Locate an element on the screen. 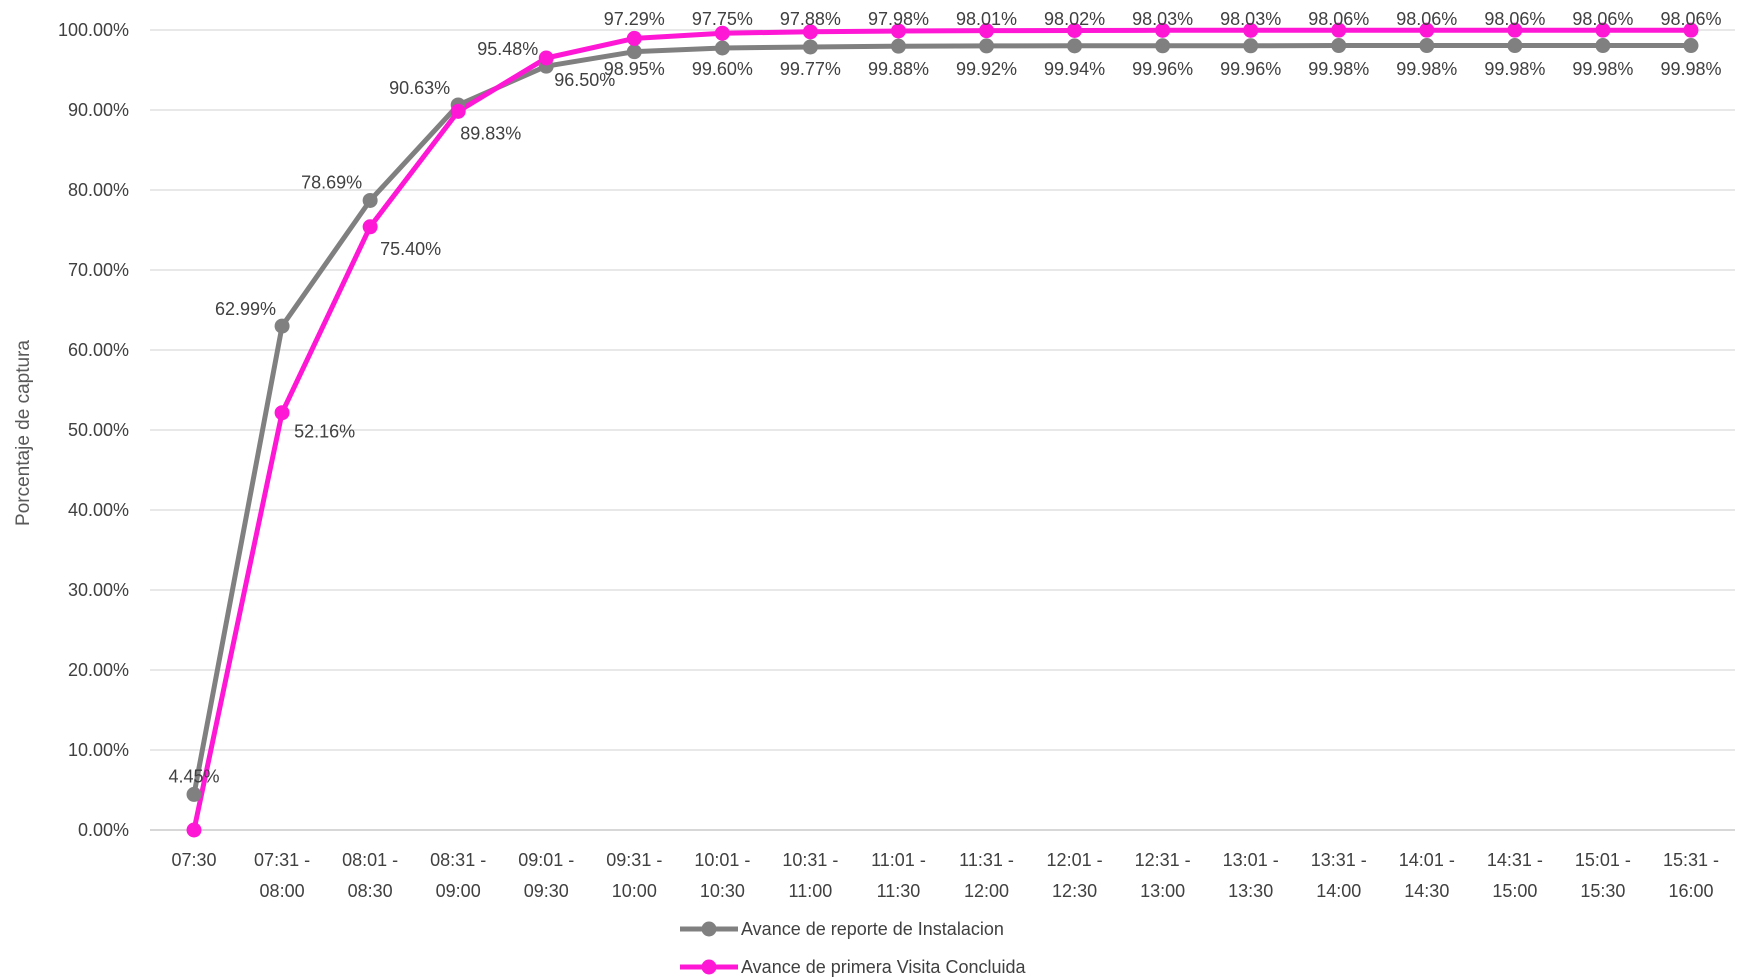 The height and width of the screenshot is (977, 1748). x-tick-label: 16:00 is located at coordinates (1690, 891).